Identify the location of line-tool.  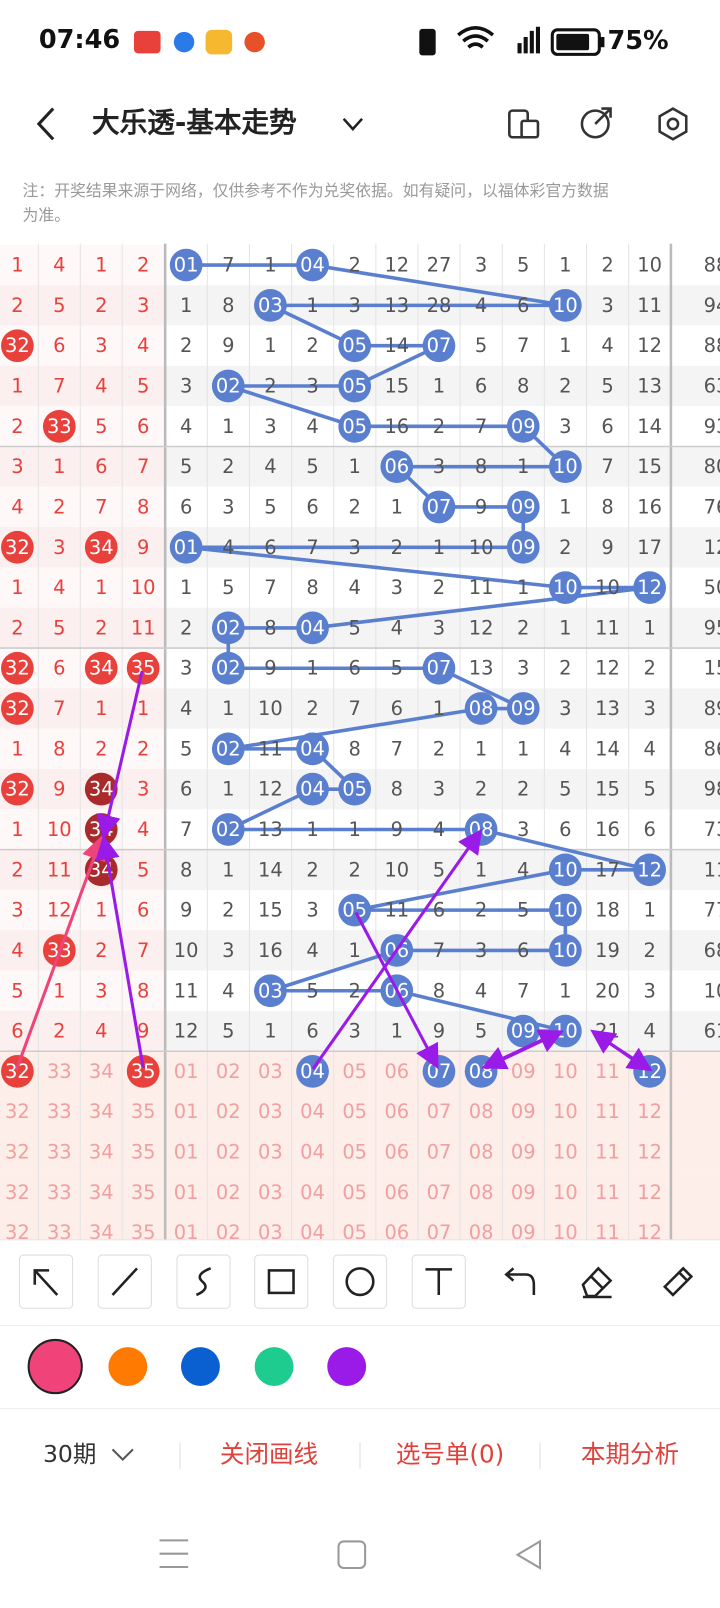
(124, 1281).